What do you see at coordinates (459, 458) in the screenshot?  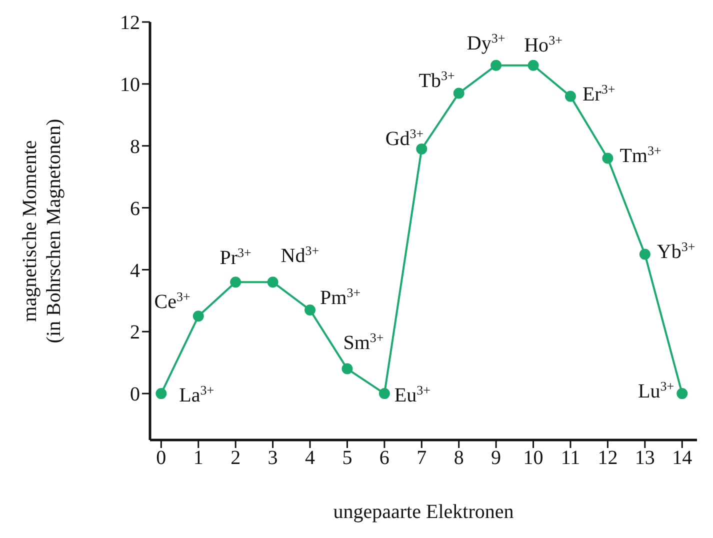 I see `x-tick-label: 8` at bounding box center [459, 458].